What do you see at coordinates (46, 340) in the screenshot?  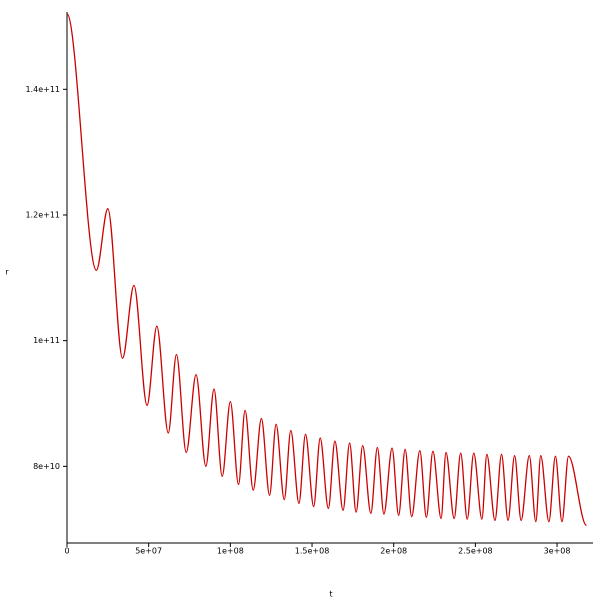 I see `y-tick-label: 1e+11` at bounding box center [46, 340].